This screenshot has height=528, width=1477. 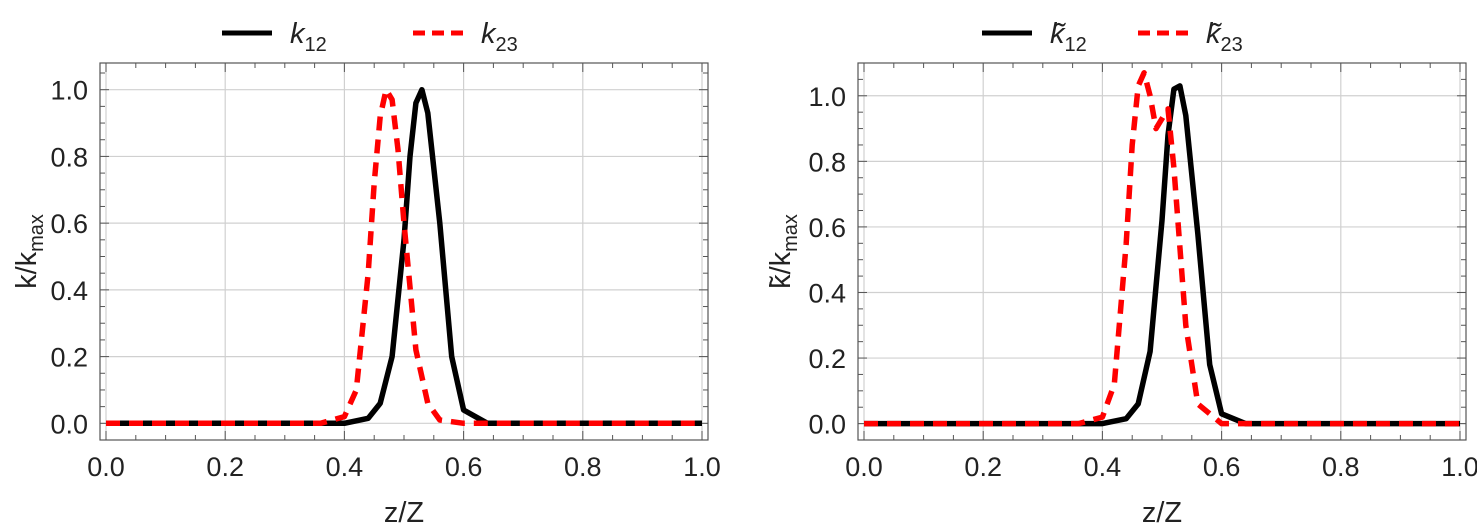 I want to click on y-axis-title: k/kmax, so click(x=29, y=251).